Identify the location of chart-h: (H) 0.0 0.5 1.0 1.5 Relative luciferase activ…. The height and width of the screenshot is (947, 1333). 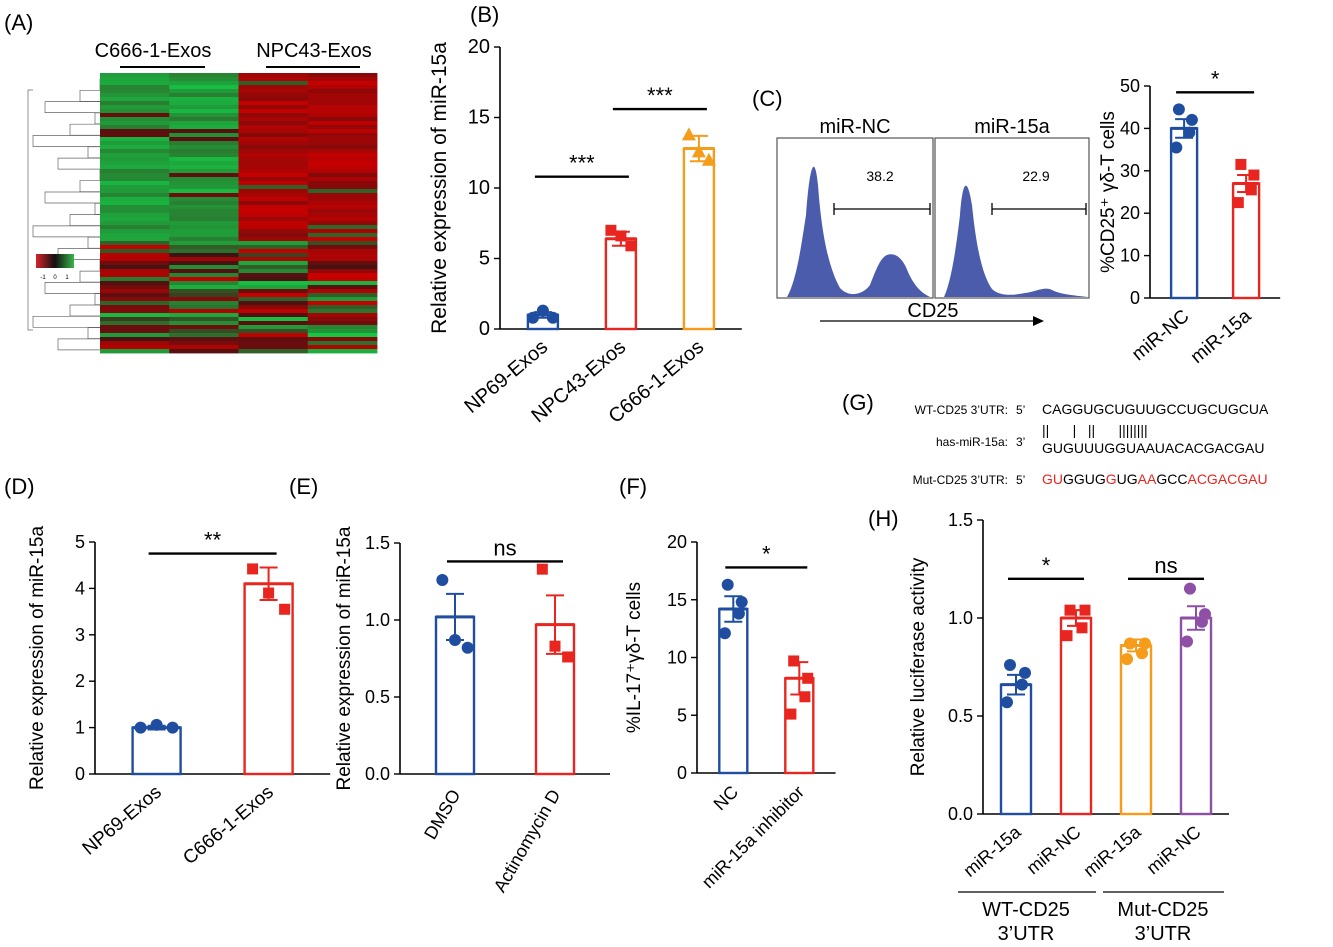
(1048, 693).